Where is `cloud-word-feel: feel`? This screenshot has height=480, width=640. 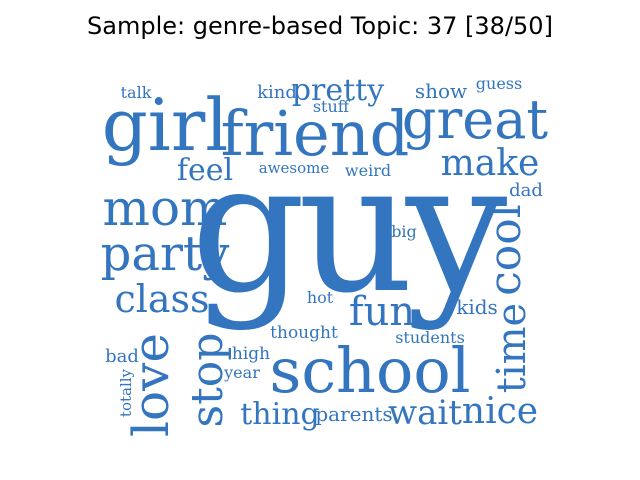 cloud-word-feel: feel is located at coordinates (205, 170).